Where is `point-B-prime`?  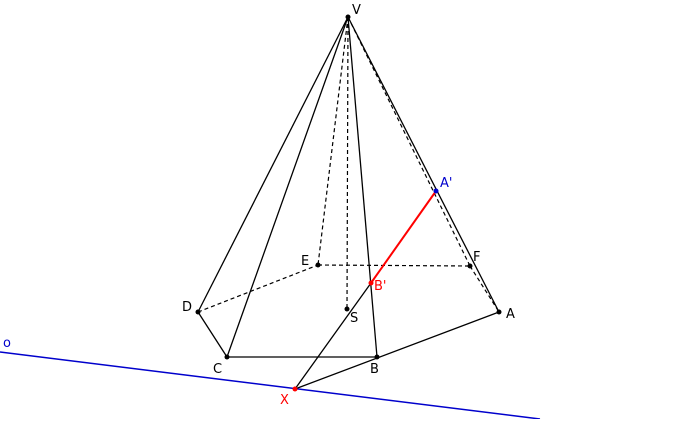
point-B-prime is located at coordinates (371, 283).